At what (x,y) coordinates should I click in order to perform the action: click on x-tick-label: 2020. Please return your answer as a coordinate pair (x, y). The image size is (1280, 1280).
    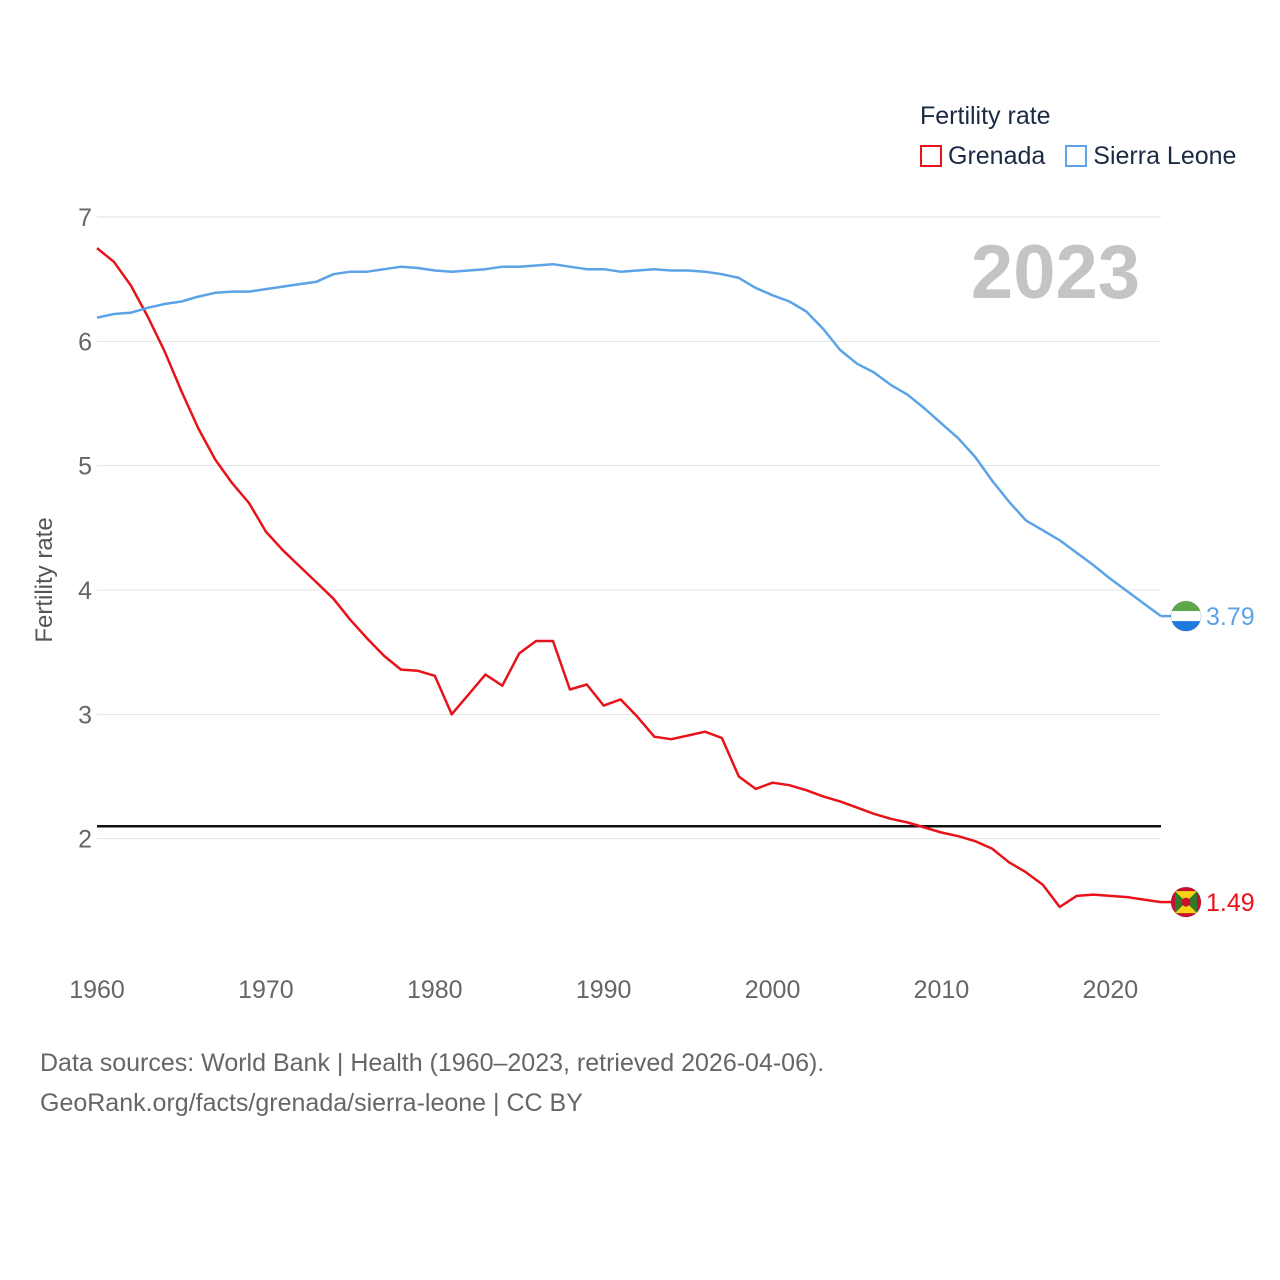
    Looking at the image, I should click on (1111, 990).